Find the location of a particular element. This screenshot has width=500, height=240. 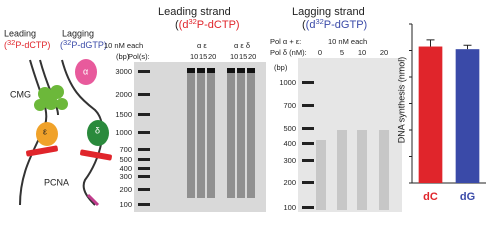

x-tick-label: dC is located at coordinates (430, 197).